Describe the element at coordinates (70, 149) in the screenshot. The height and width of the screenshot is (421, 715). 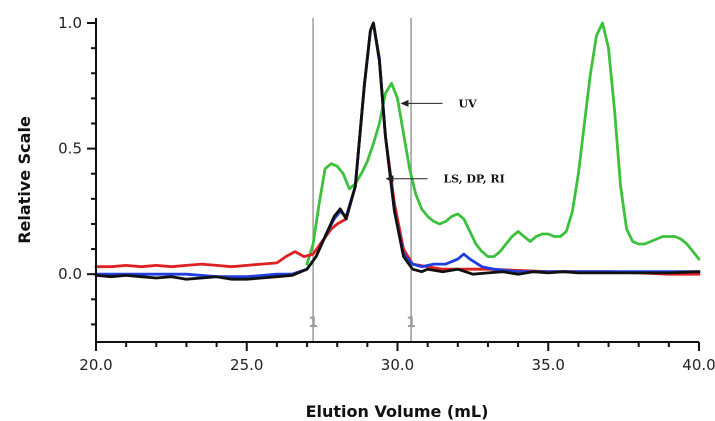
I see `y-tick-label-2: 0.5` at that location.